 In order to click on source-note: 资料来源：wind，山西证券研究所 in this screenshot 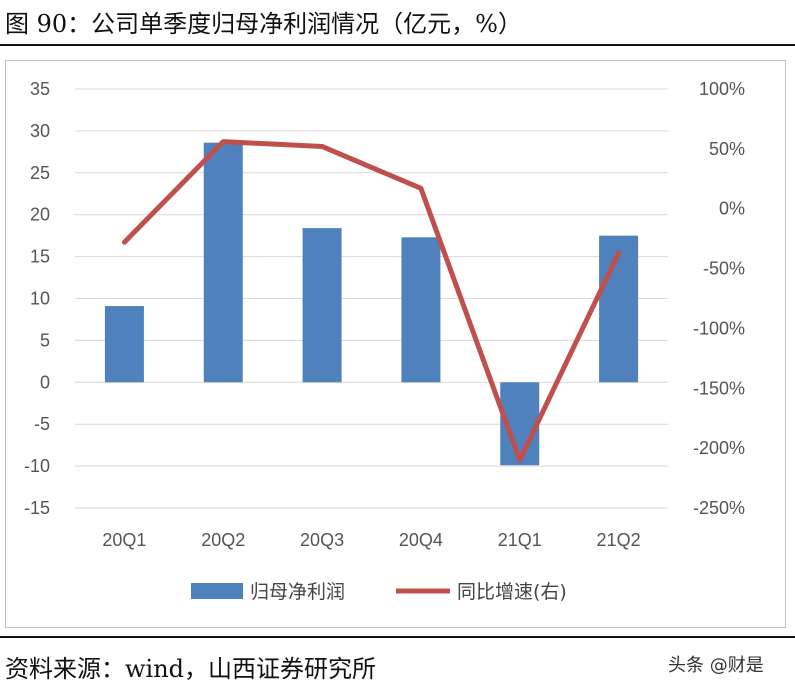, I will do `click(191, 669)`.